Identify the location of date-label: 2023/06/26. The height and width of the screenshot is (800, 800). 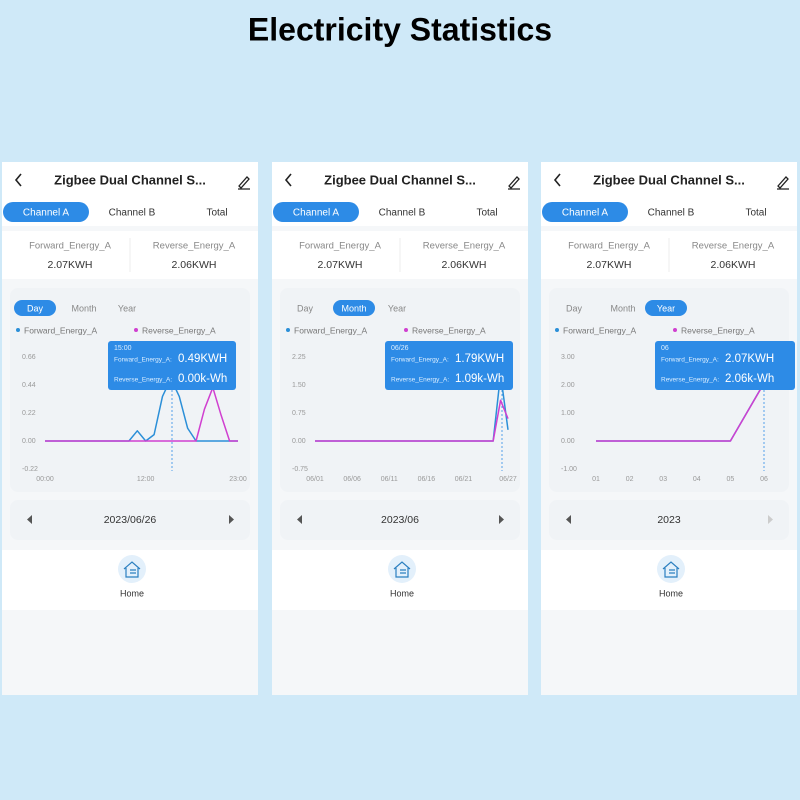
(130, 520).